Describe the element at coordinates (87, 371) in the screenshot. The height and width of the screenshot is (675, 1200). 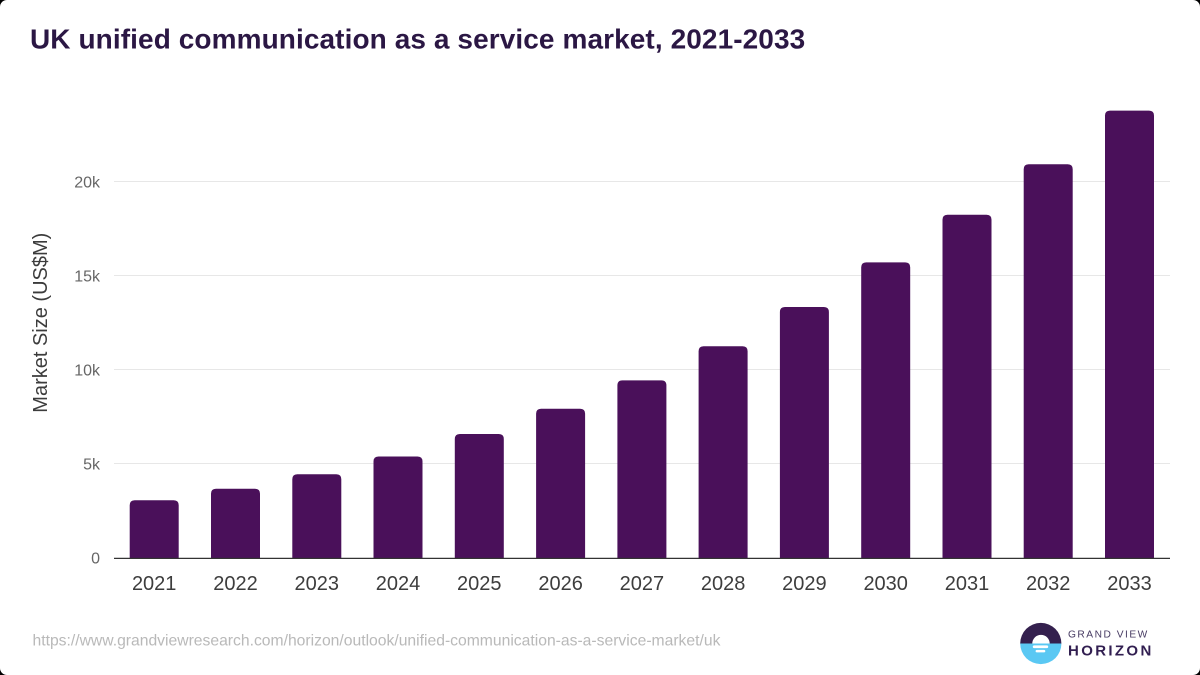
I see `svg-text: 10k` at that location.